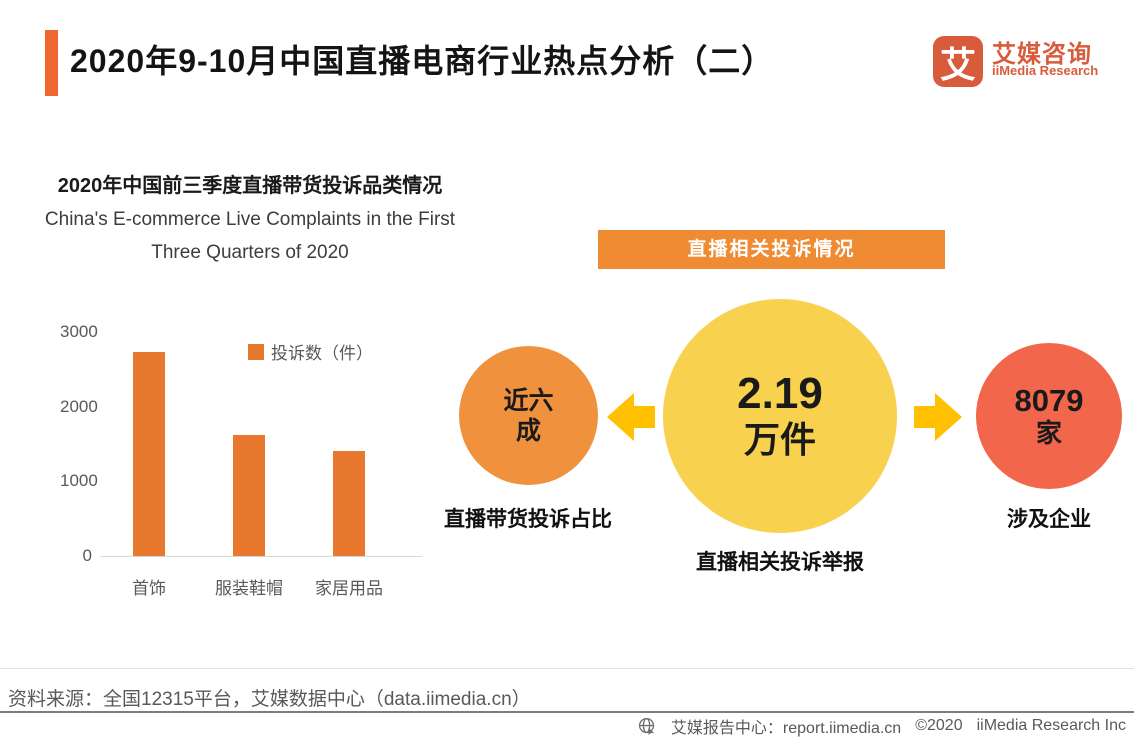 The width and height of the screenshot is (1134, 737). What do you see at coordinates (631, 417) in the screenshot?
I see `arrow-left-icon` at bounding box center [631, 417].